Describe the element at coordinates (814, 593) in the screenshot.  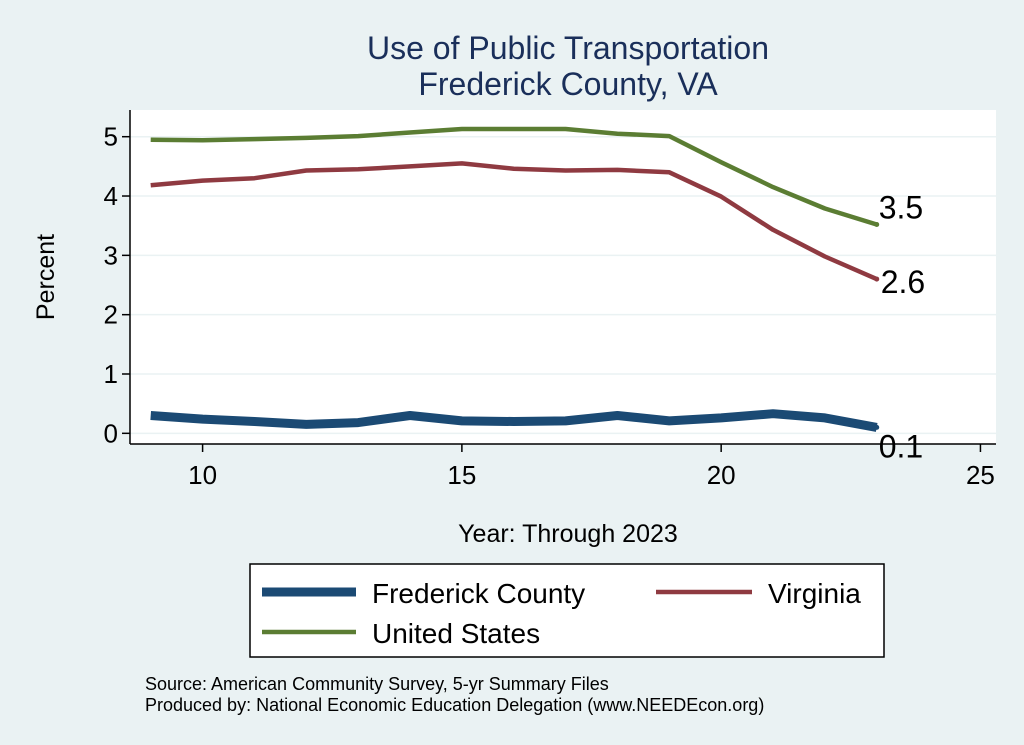
I see `legend-label-virginia: Virginia` at that location.